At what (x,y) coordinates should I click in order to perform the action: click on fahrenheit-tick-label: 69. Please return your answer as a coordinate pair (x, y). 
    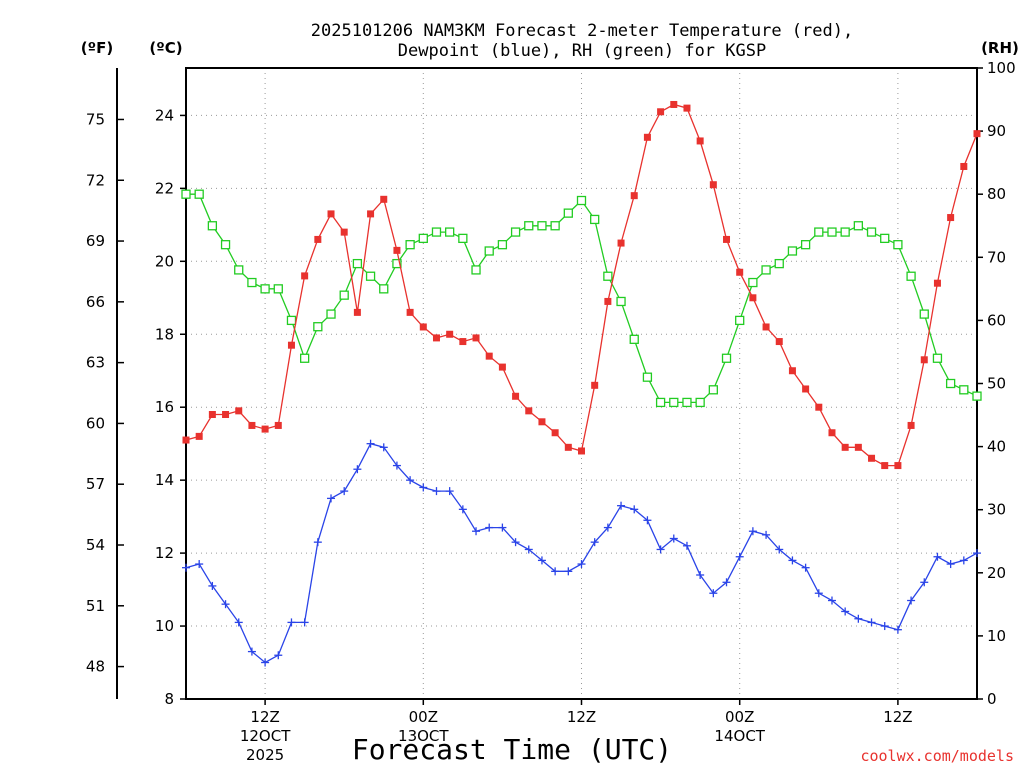
    Looking at the image, I should click on (95, 241).